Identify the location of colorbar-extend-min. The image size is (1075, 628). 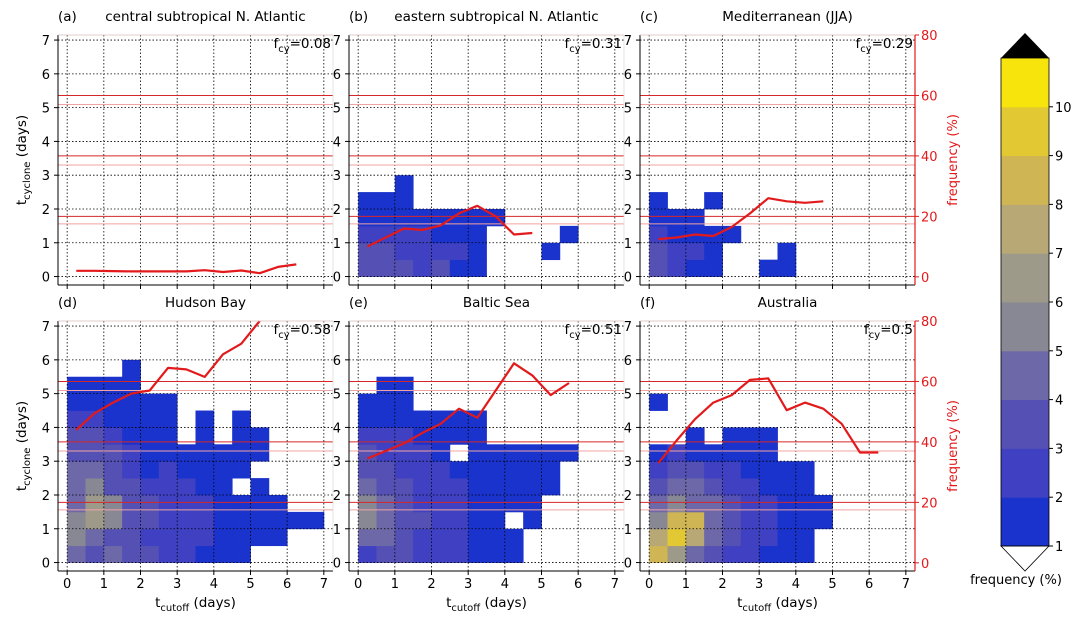
(1025, 558).